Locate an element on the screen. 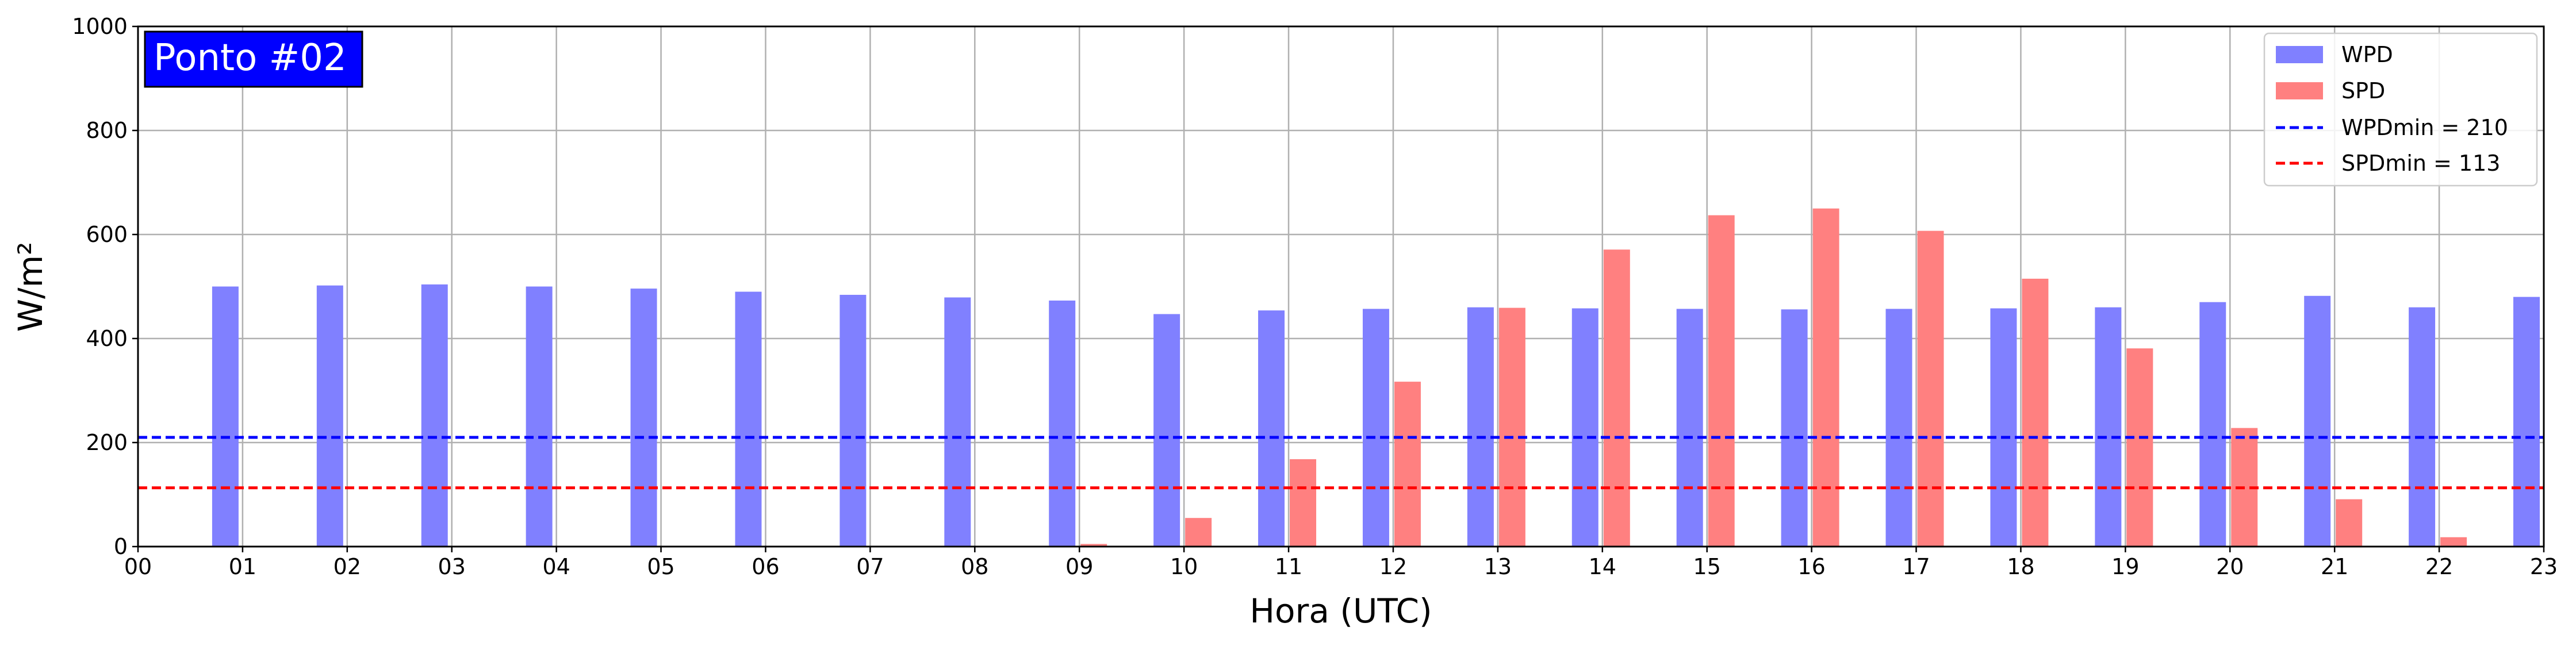 The height and width of the screenshot is (646, 2576). y-tick-label: 200 is located at coordinates (107, 443).